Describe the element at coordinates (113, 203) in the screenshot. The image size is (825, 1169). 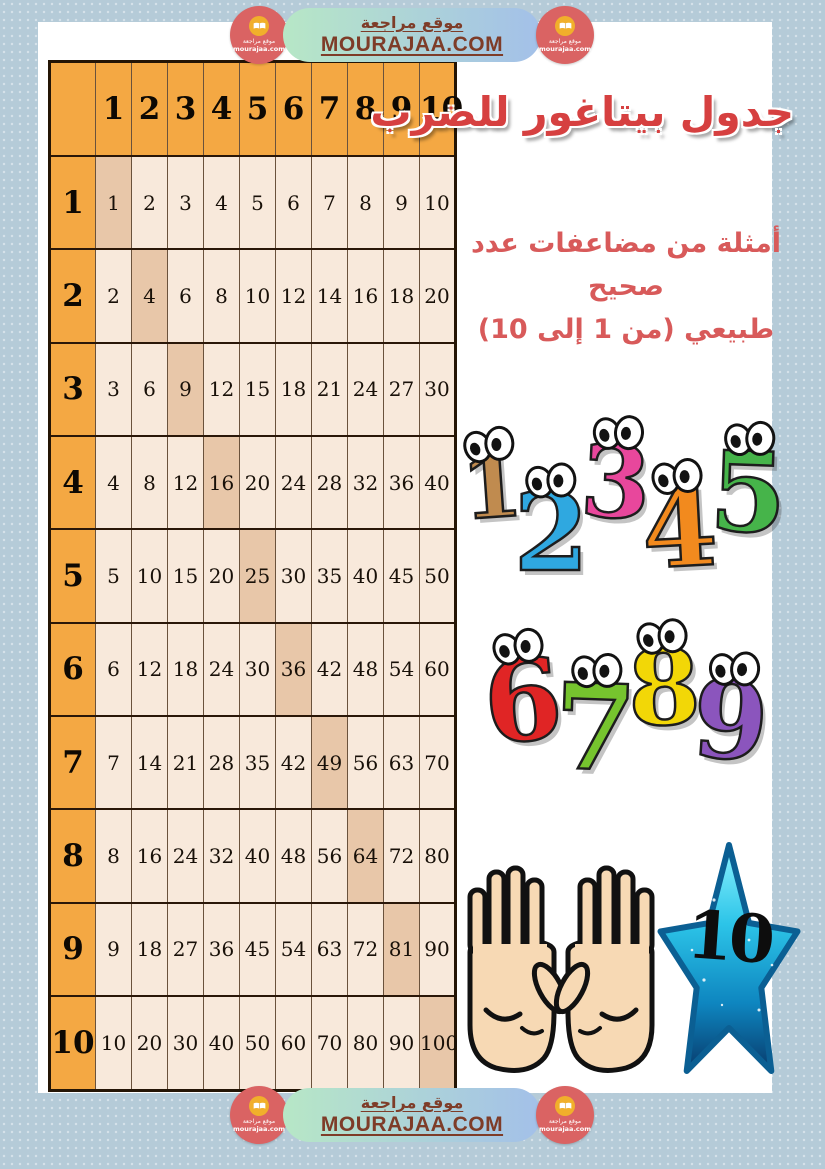
I see `product-cell-square: 1` at that location.